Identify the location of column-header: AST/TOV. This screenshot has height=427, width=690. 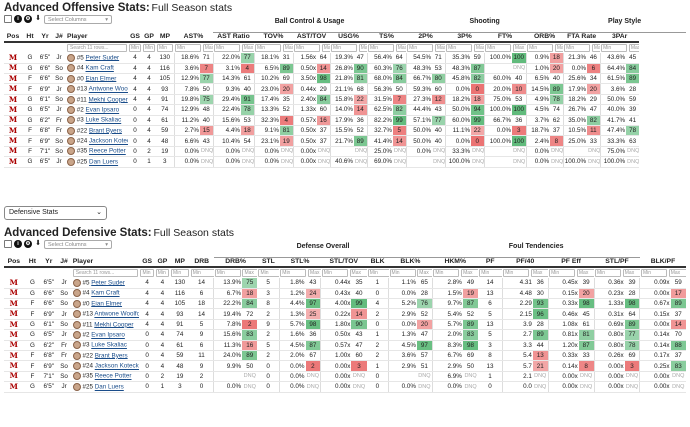
(311, 38).